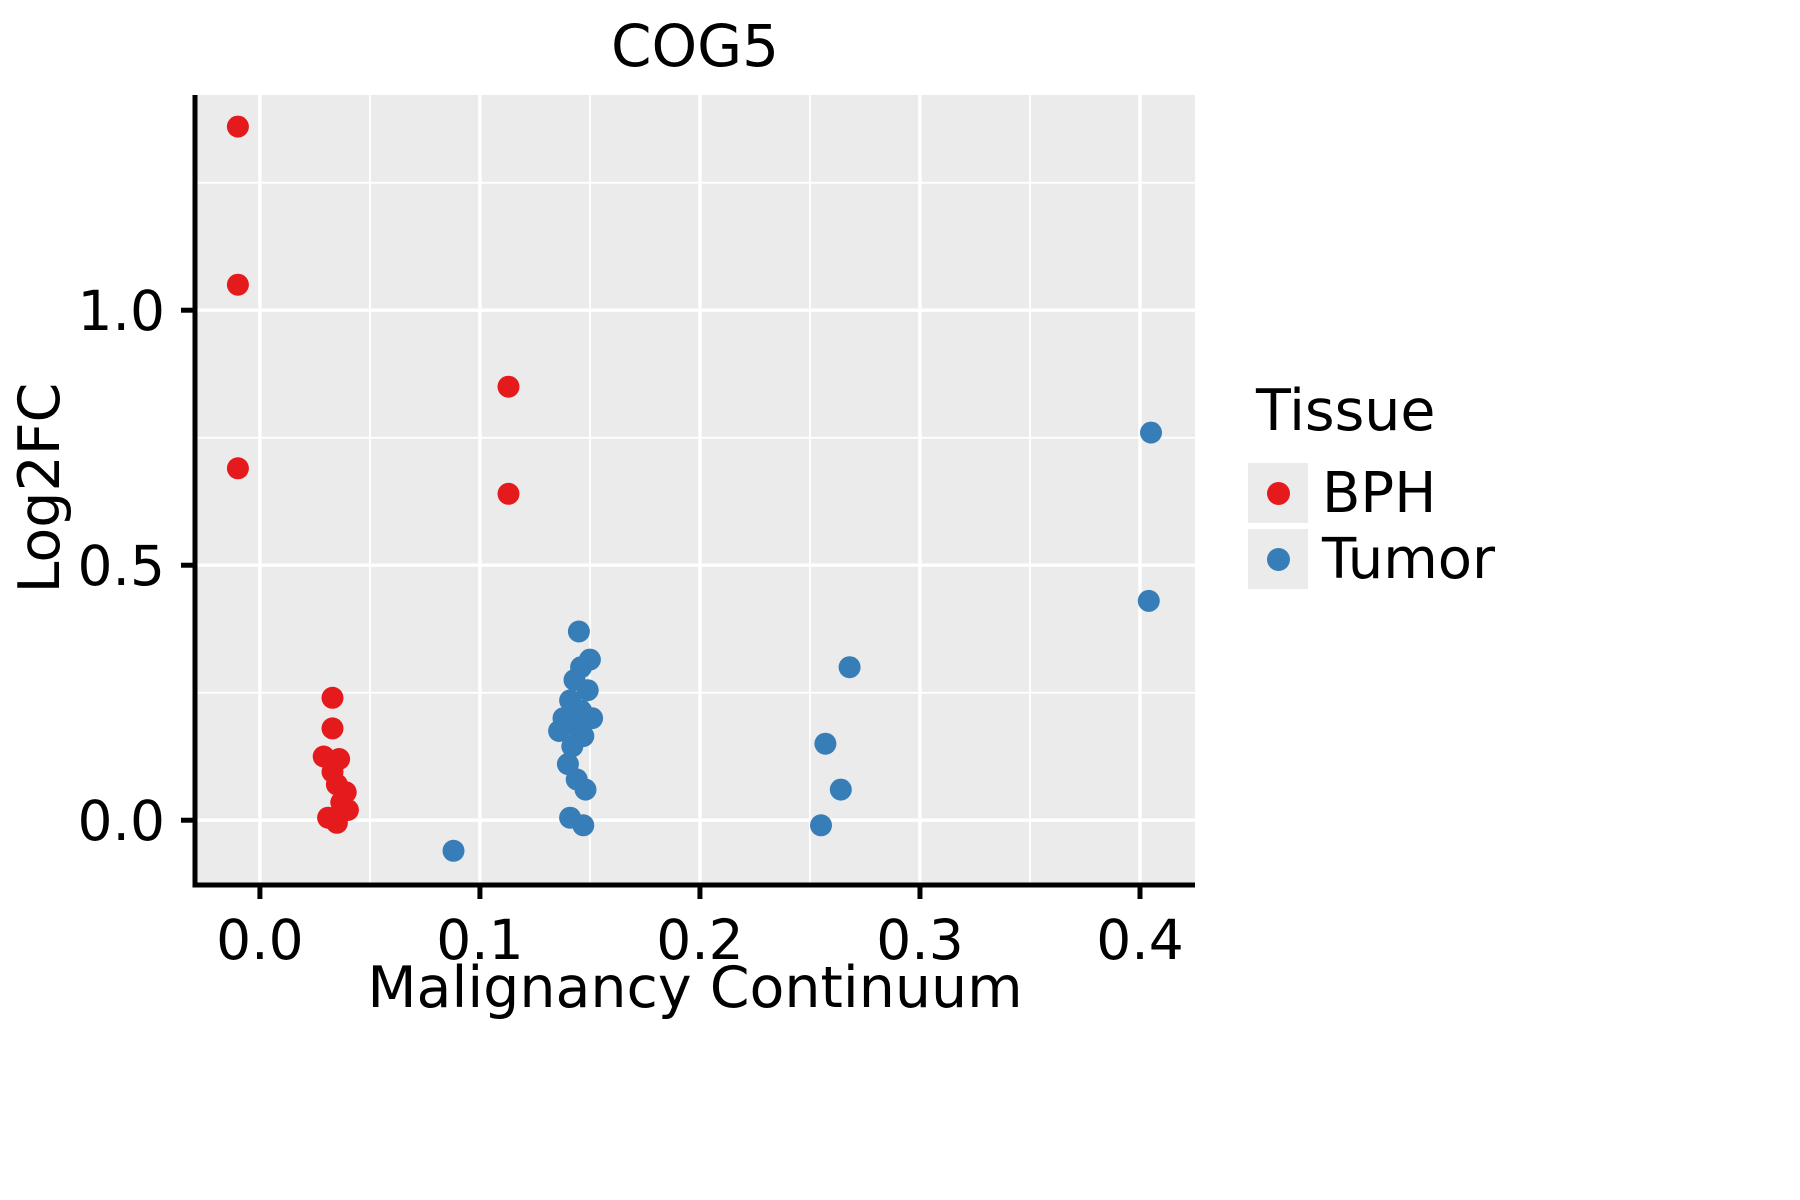 The image size is (1800, 1200). I want to click on x-axis-label: Malignancy Continuum, so click(695, 988).